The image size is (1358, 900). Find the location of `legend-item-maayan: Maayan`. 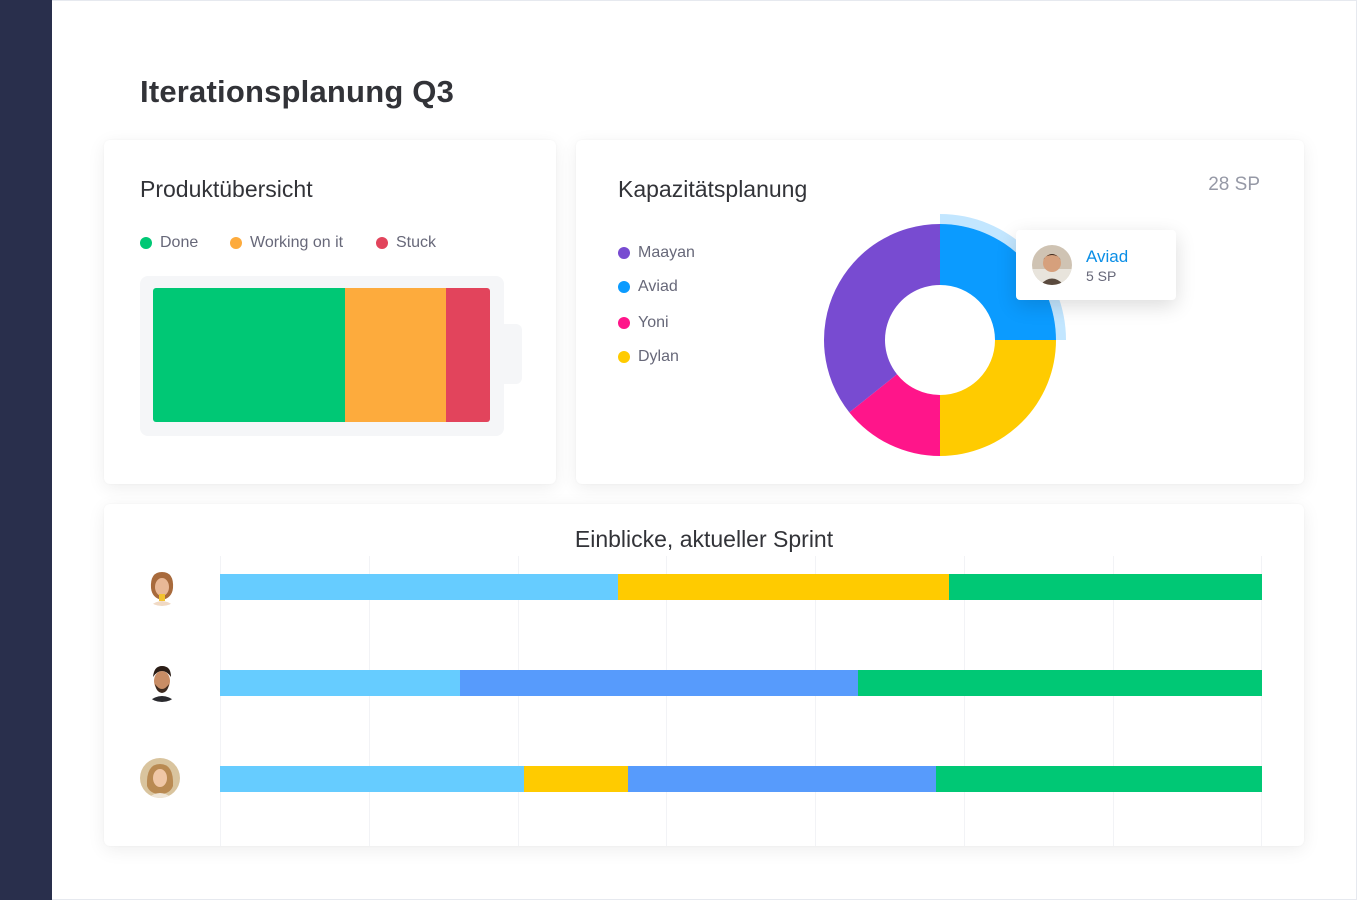

legend-item-maayan: Maayan is located at coordinates (656, 253).